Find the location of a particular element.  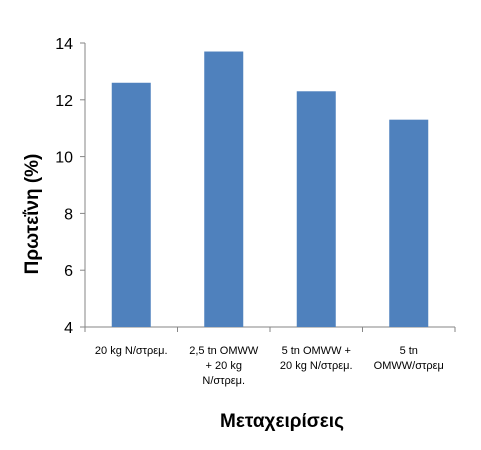

x-category-label-line: N/στρεμ. is located at coordinates (223, 381).